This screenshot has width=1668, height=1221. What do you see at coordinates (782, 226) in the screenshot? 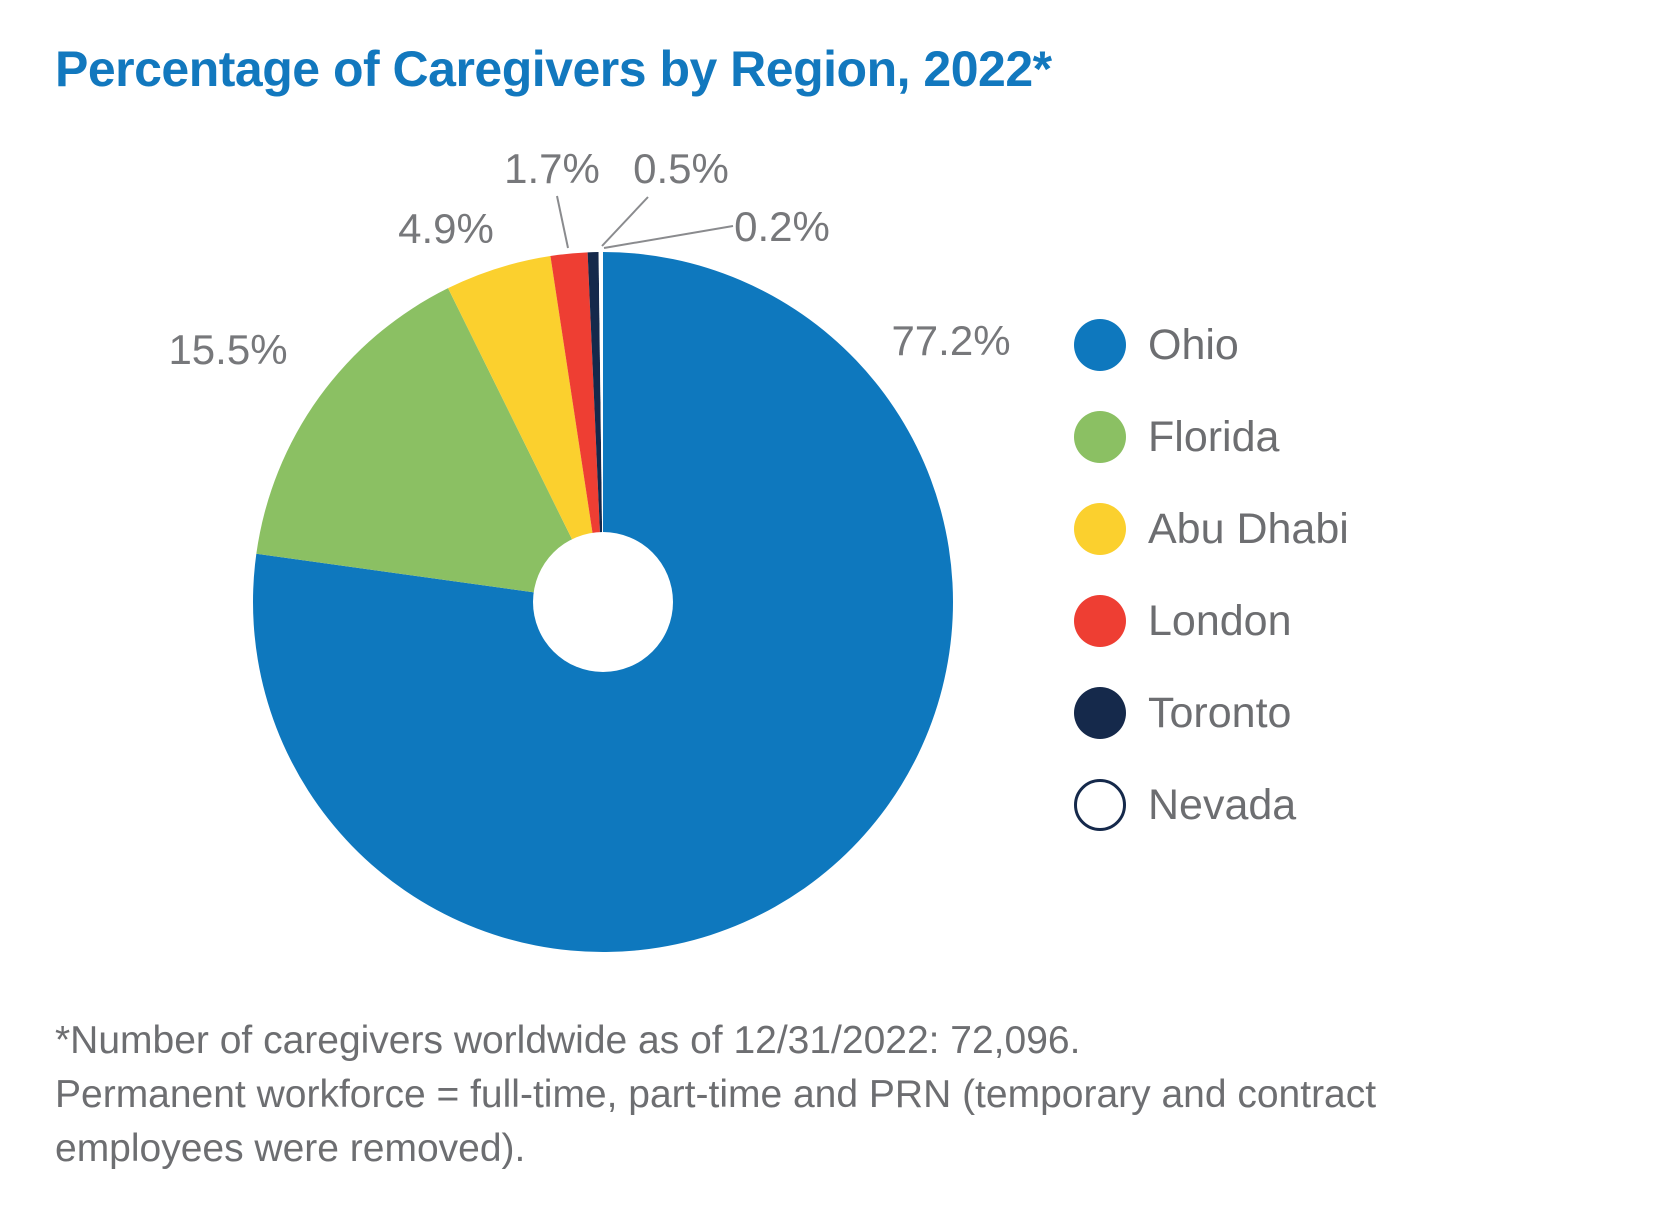
I see `pct-label-nevada: 0.2%` at bounding box center [782, 226].